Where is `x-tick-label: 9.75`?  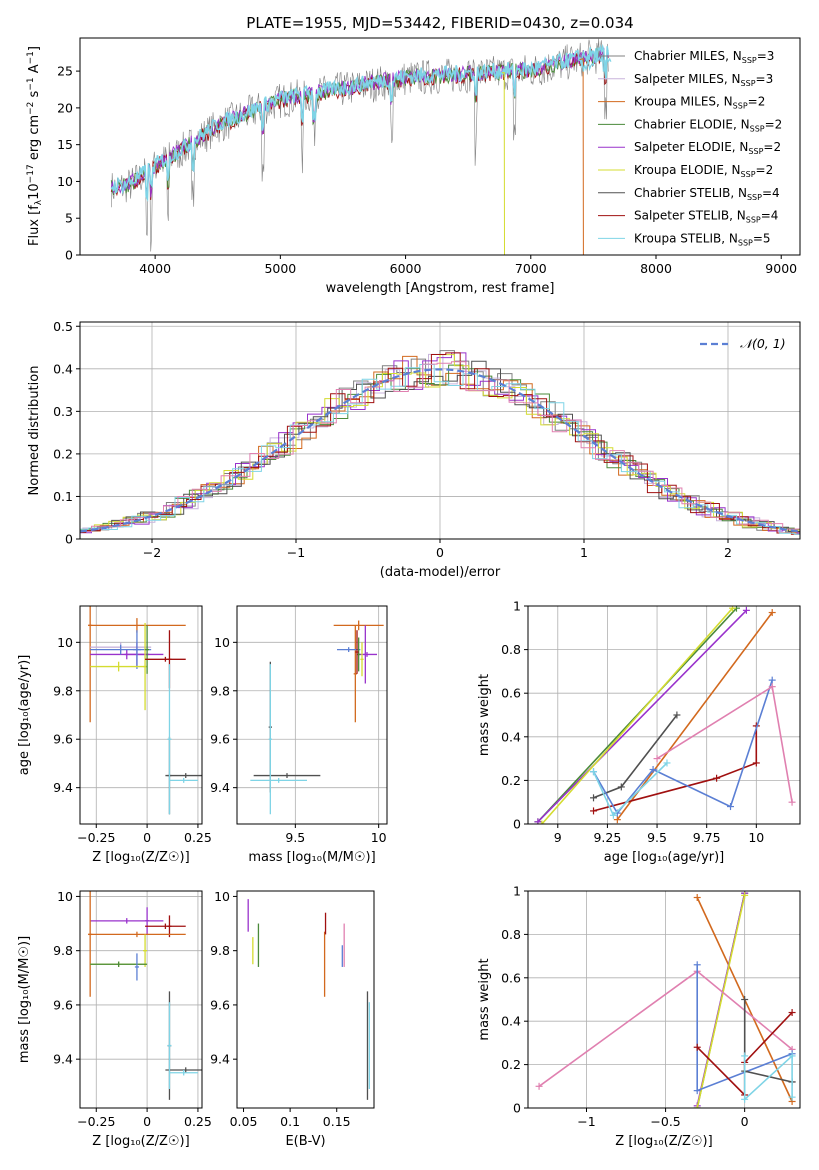
x-tick-label: 9.75 is located at coordinates (707, 837).